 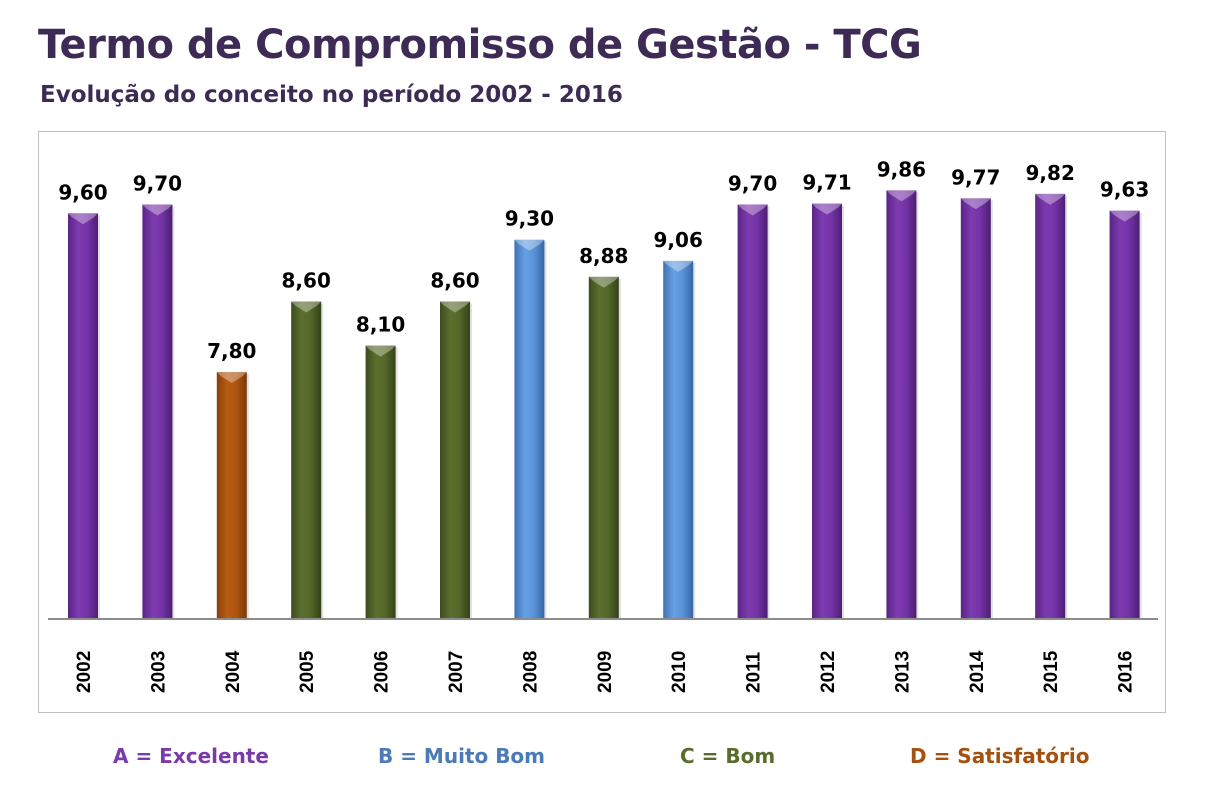 I want to click on legend-label: B = Muito Bom, so click(x=462, y=756).